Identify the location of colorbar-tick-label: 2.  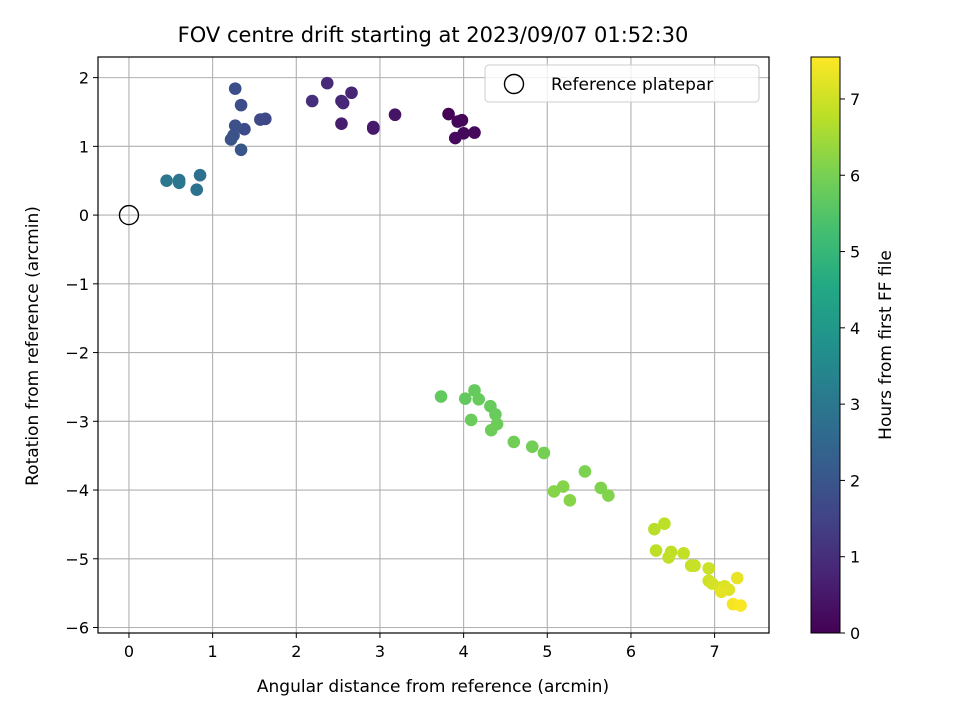
(855, 480).